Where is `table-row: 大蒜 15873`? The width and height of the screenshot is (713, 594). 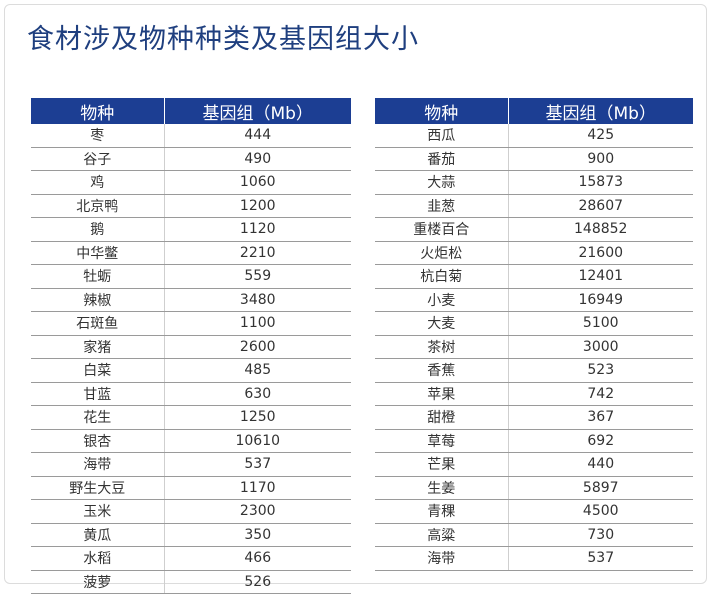
table-row: 大蒜 15873 is located at coordinates (534, 182).